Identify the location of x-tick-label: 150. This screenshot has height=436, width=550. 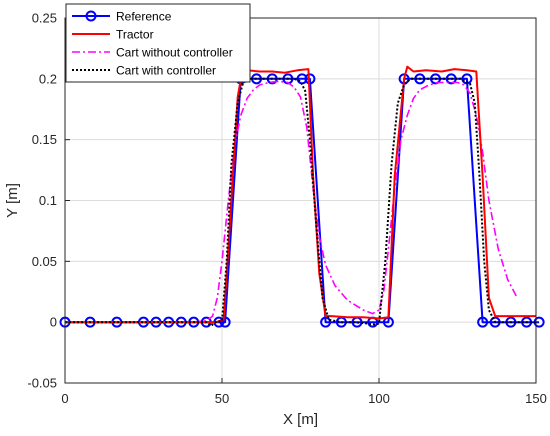
(536, 398).